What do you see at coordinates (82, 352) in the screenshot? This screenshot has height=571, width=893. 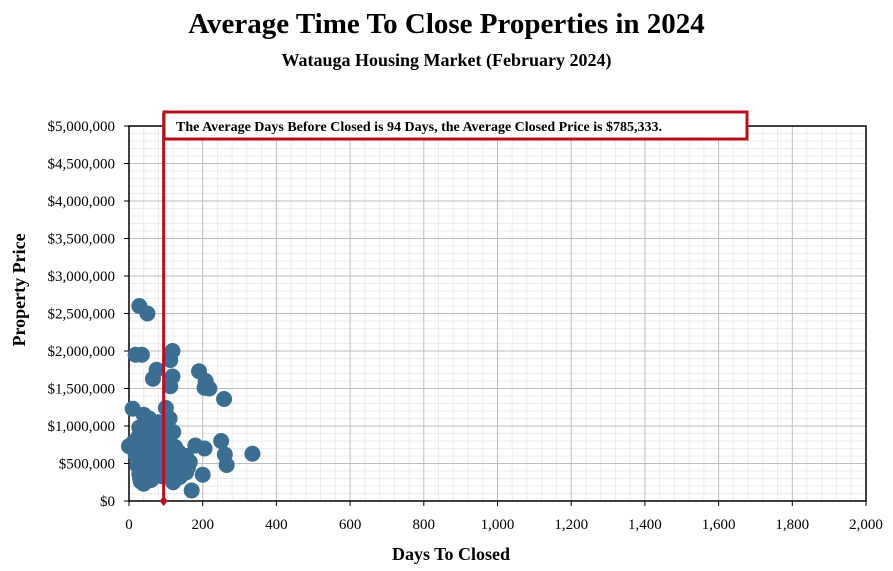 I see `y-tick-label: $2,000,000` at bounding box center [82, 352].